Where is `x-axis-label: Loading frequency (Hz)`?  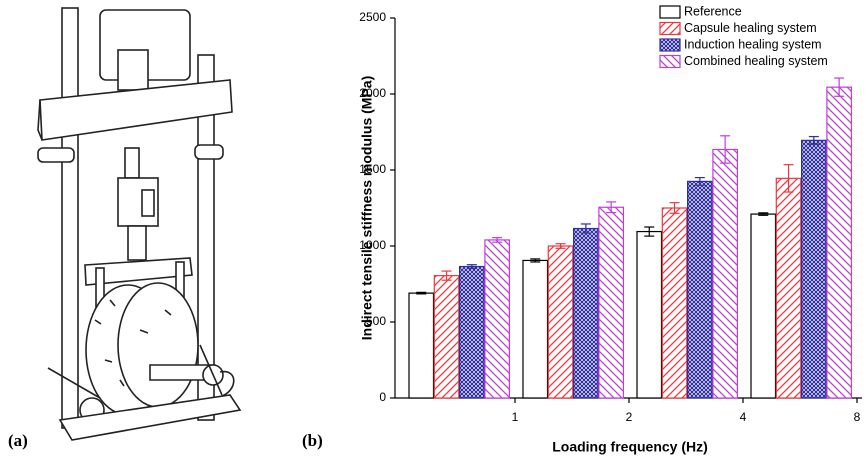 x-axis-label: Loading frequency (Hz) is located at coordinates (630, 447).